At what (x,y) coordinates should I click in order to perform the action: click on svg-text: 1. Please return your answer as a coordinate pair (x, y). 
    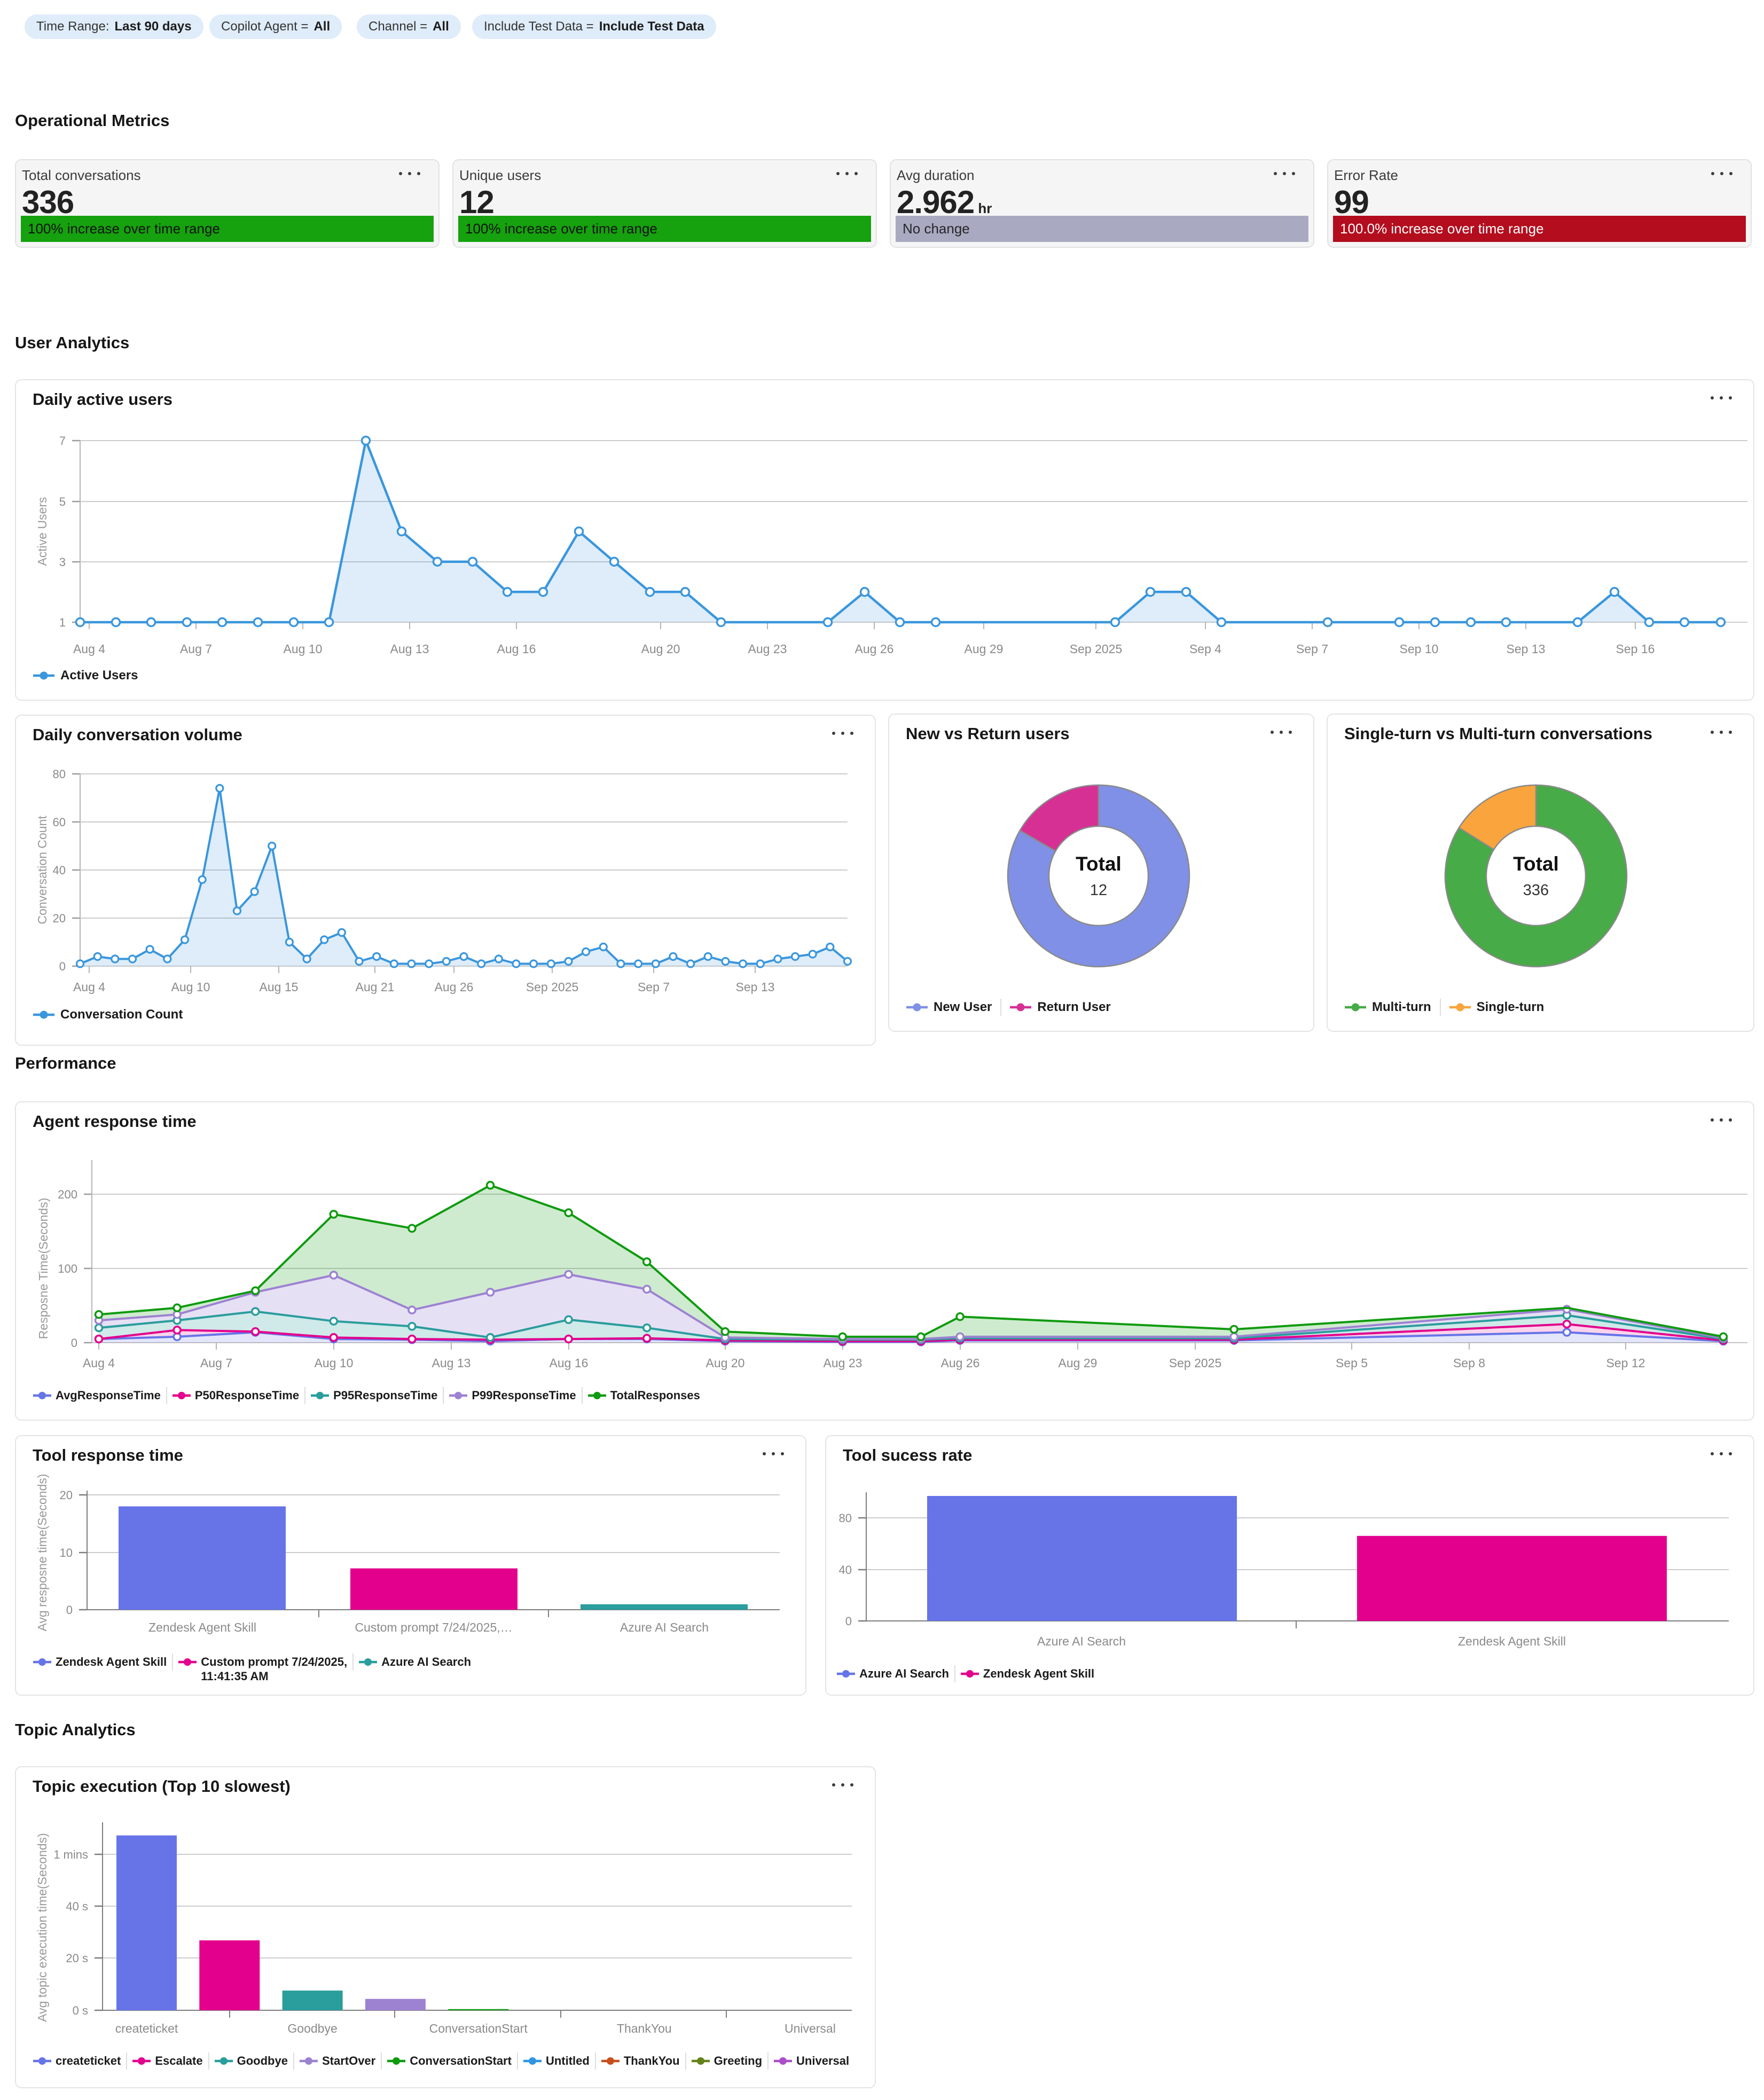
    Looking at the image, I should click on (62, 622).